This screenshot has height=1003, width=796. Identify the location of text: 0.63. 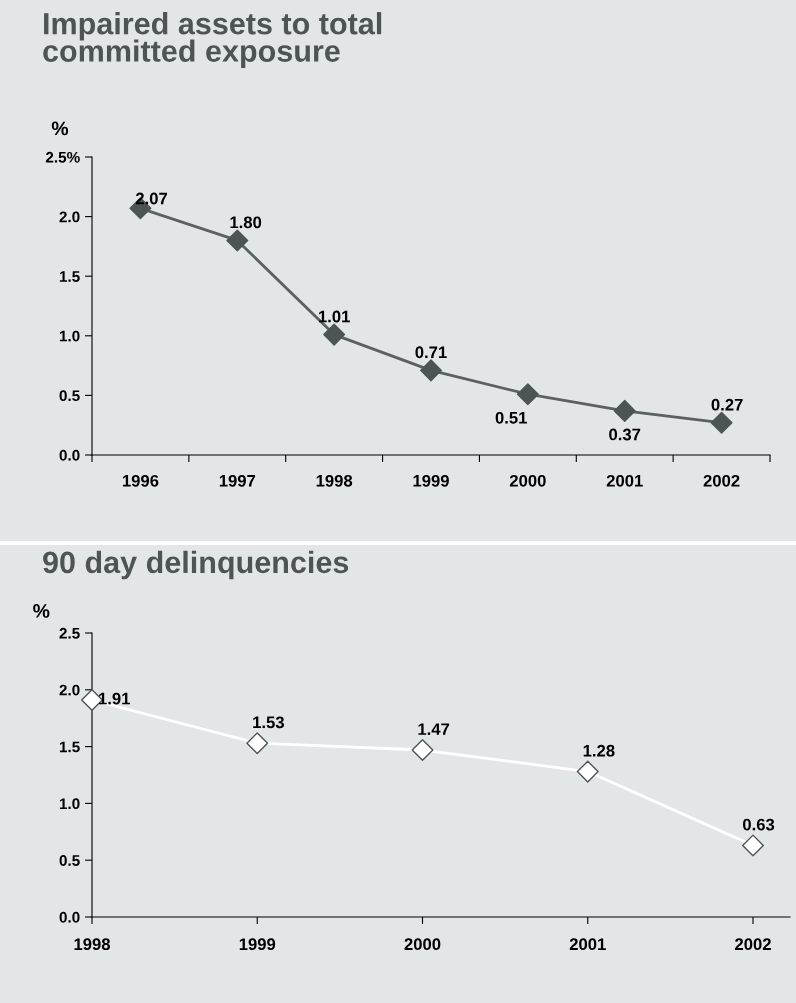
(759, 824).